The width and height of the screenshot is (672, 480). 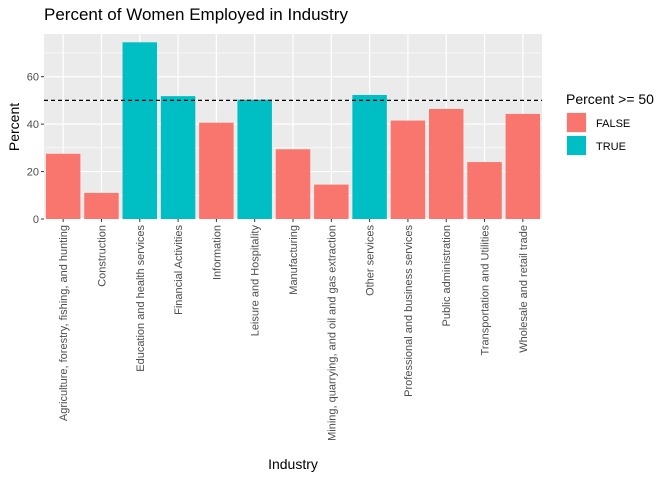 What do you see at coordinates (371, 260) in the screenshot?
I see `x-tick-label: Other services` at bounding box center [371, 260].